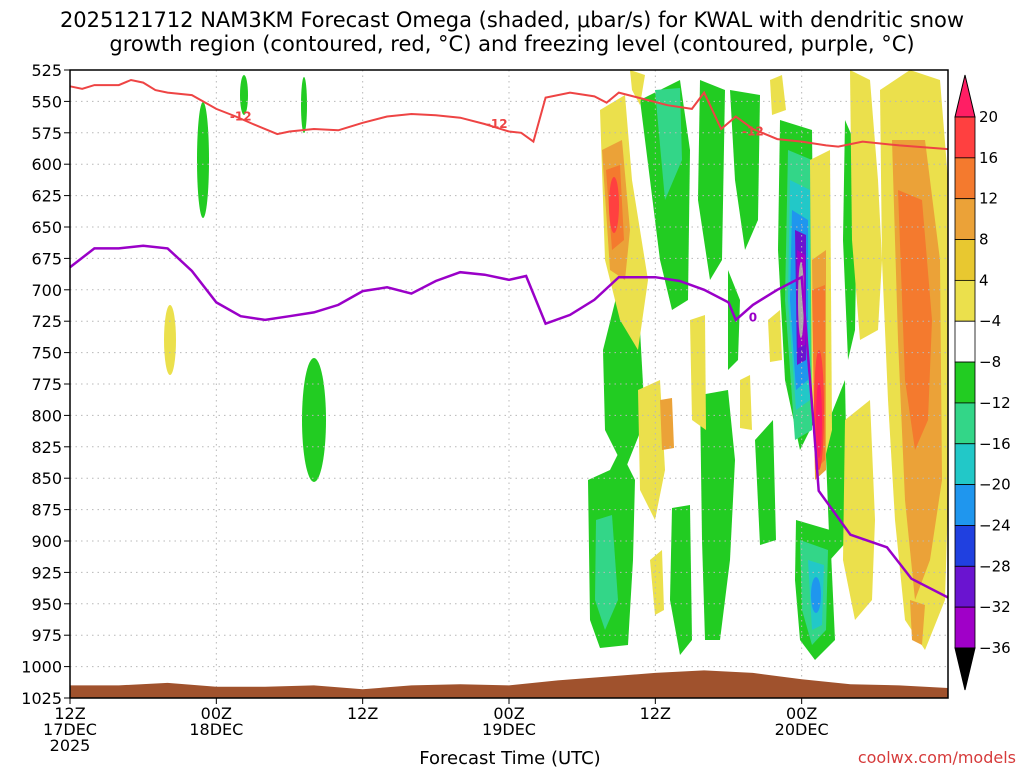 This screenshot has height=768, width=1024. I want to click on y-tick-label: 550, so click(46, 101).